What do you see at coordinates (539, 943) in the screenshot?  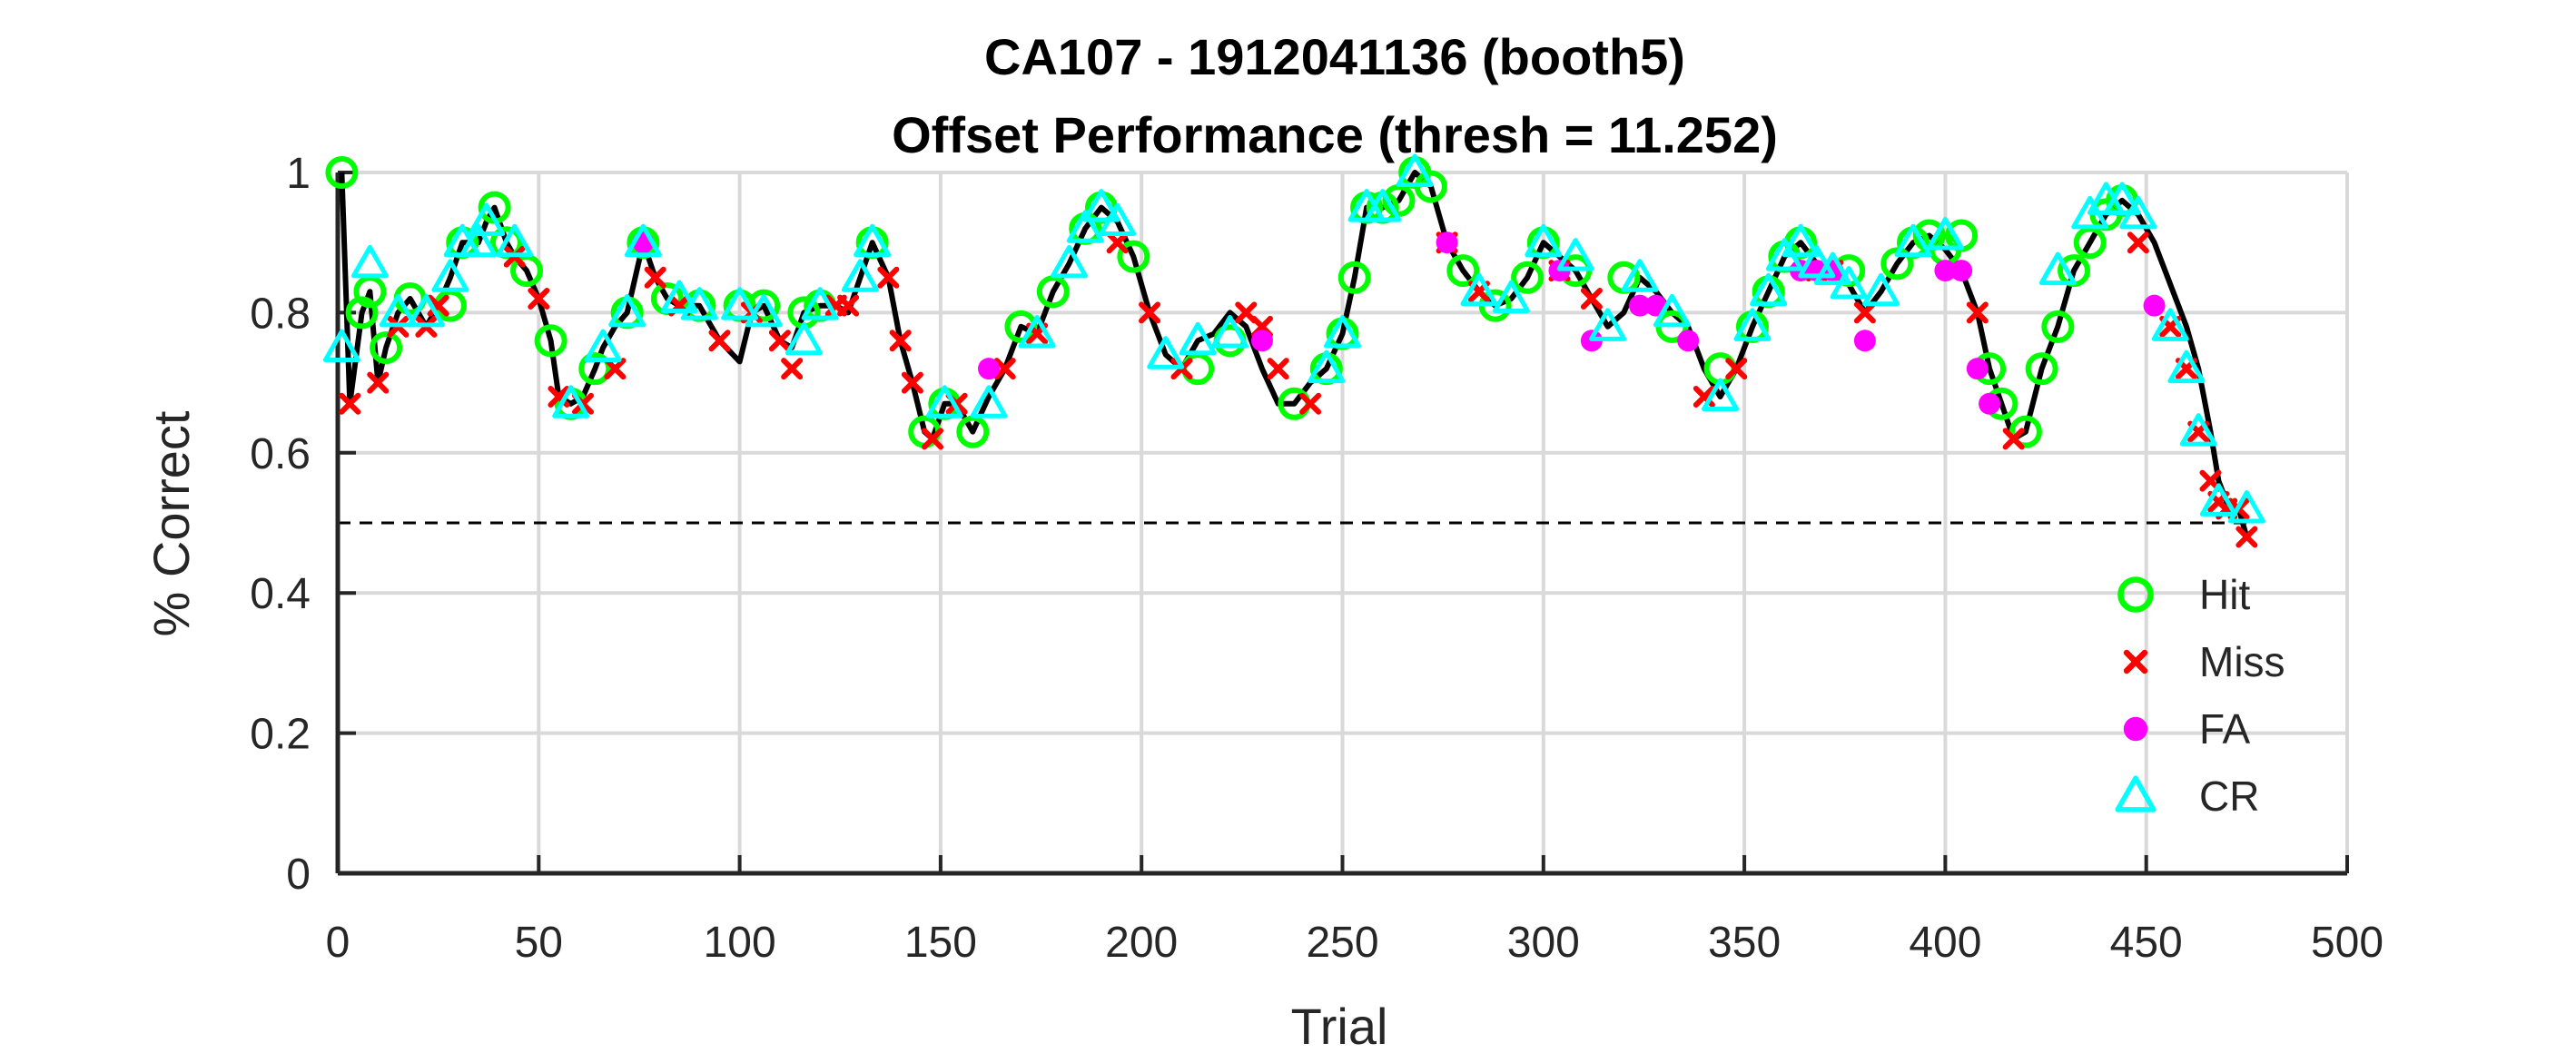 I see `x-tick-label: 50` at bounding box center [539, 943].